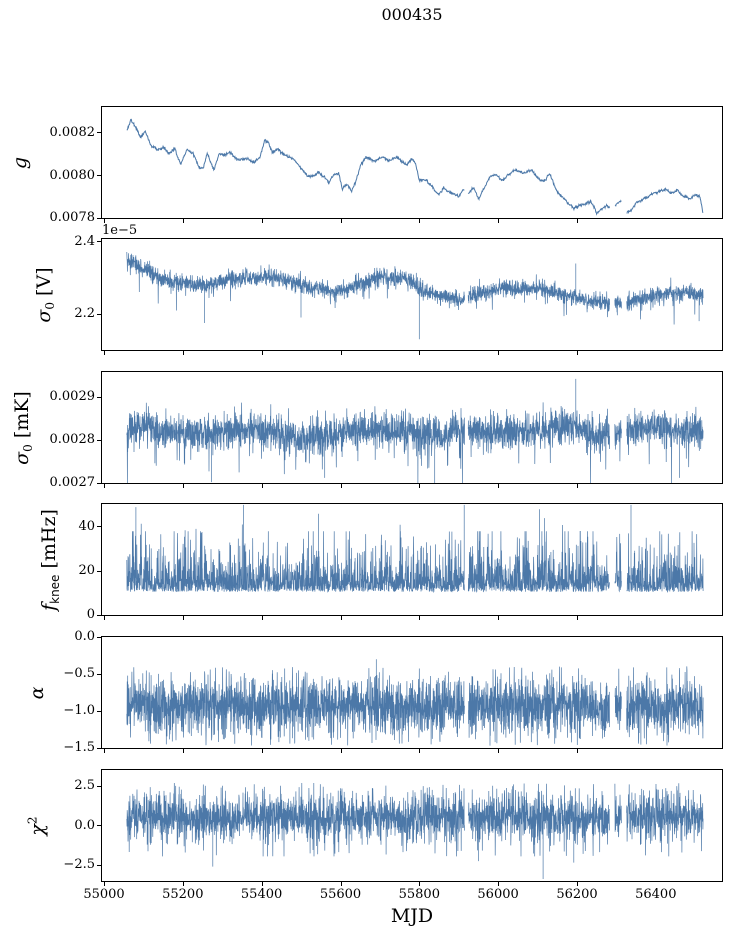 This screenshot has height=944, width=732. I want to click on y-axis-label-alpha: α, so click(37, 692).